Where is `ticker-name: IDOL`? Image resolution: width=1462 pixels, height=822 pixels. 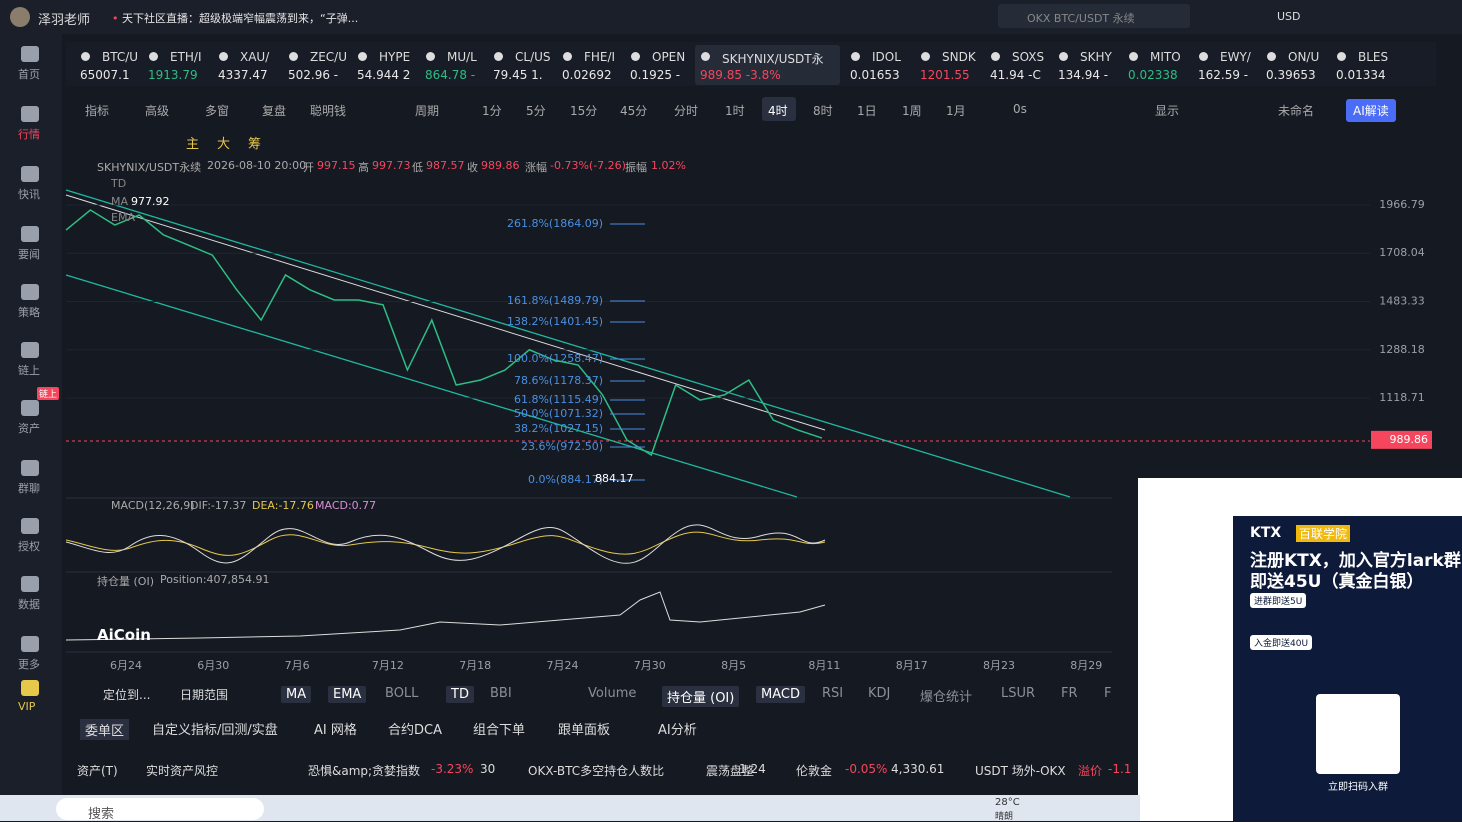 ticker-name: IDOL is located at coordinates (886, 57).